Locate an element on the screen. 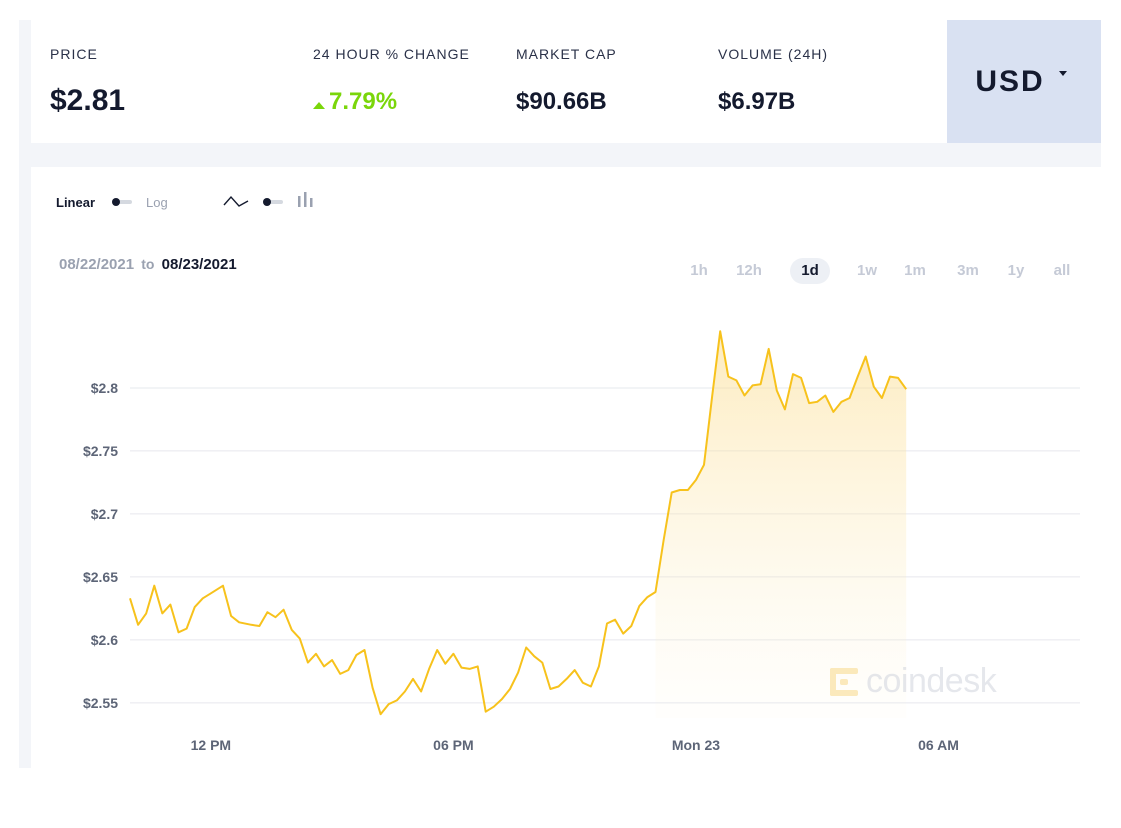  tab-1w: 1w is located at coordinates (866, 270).